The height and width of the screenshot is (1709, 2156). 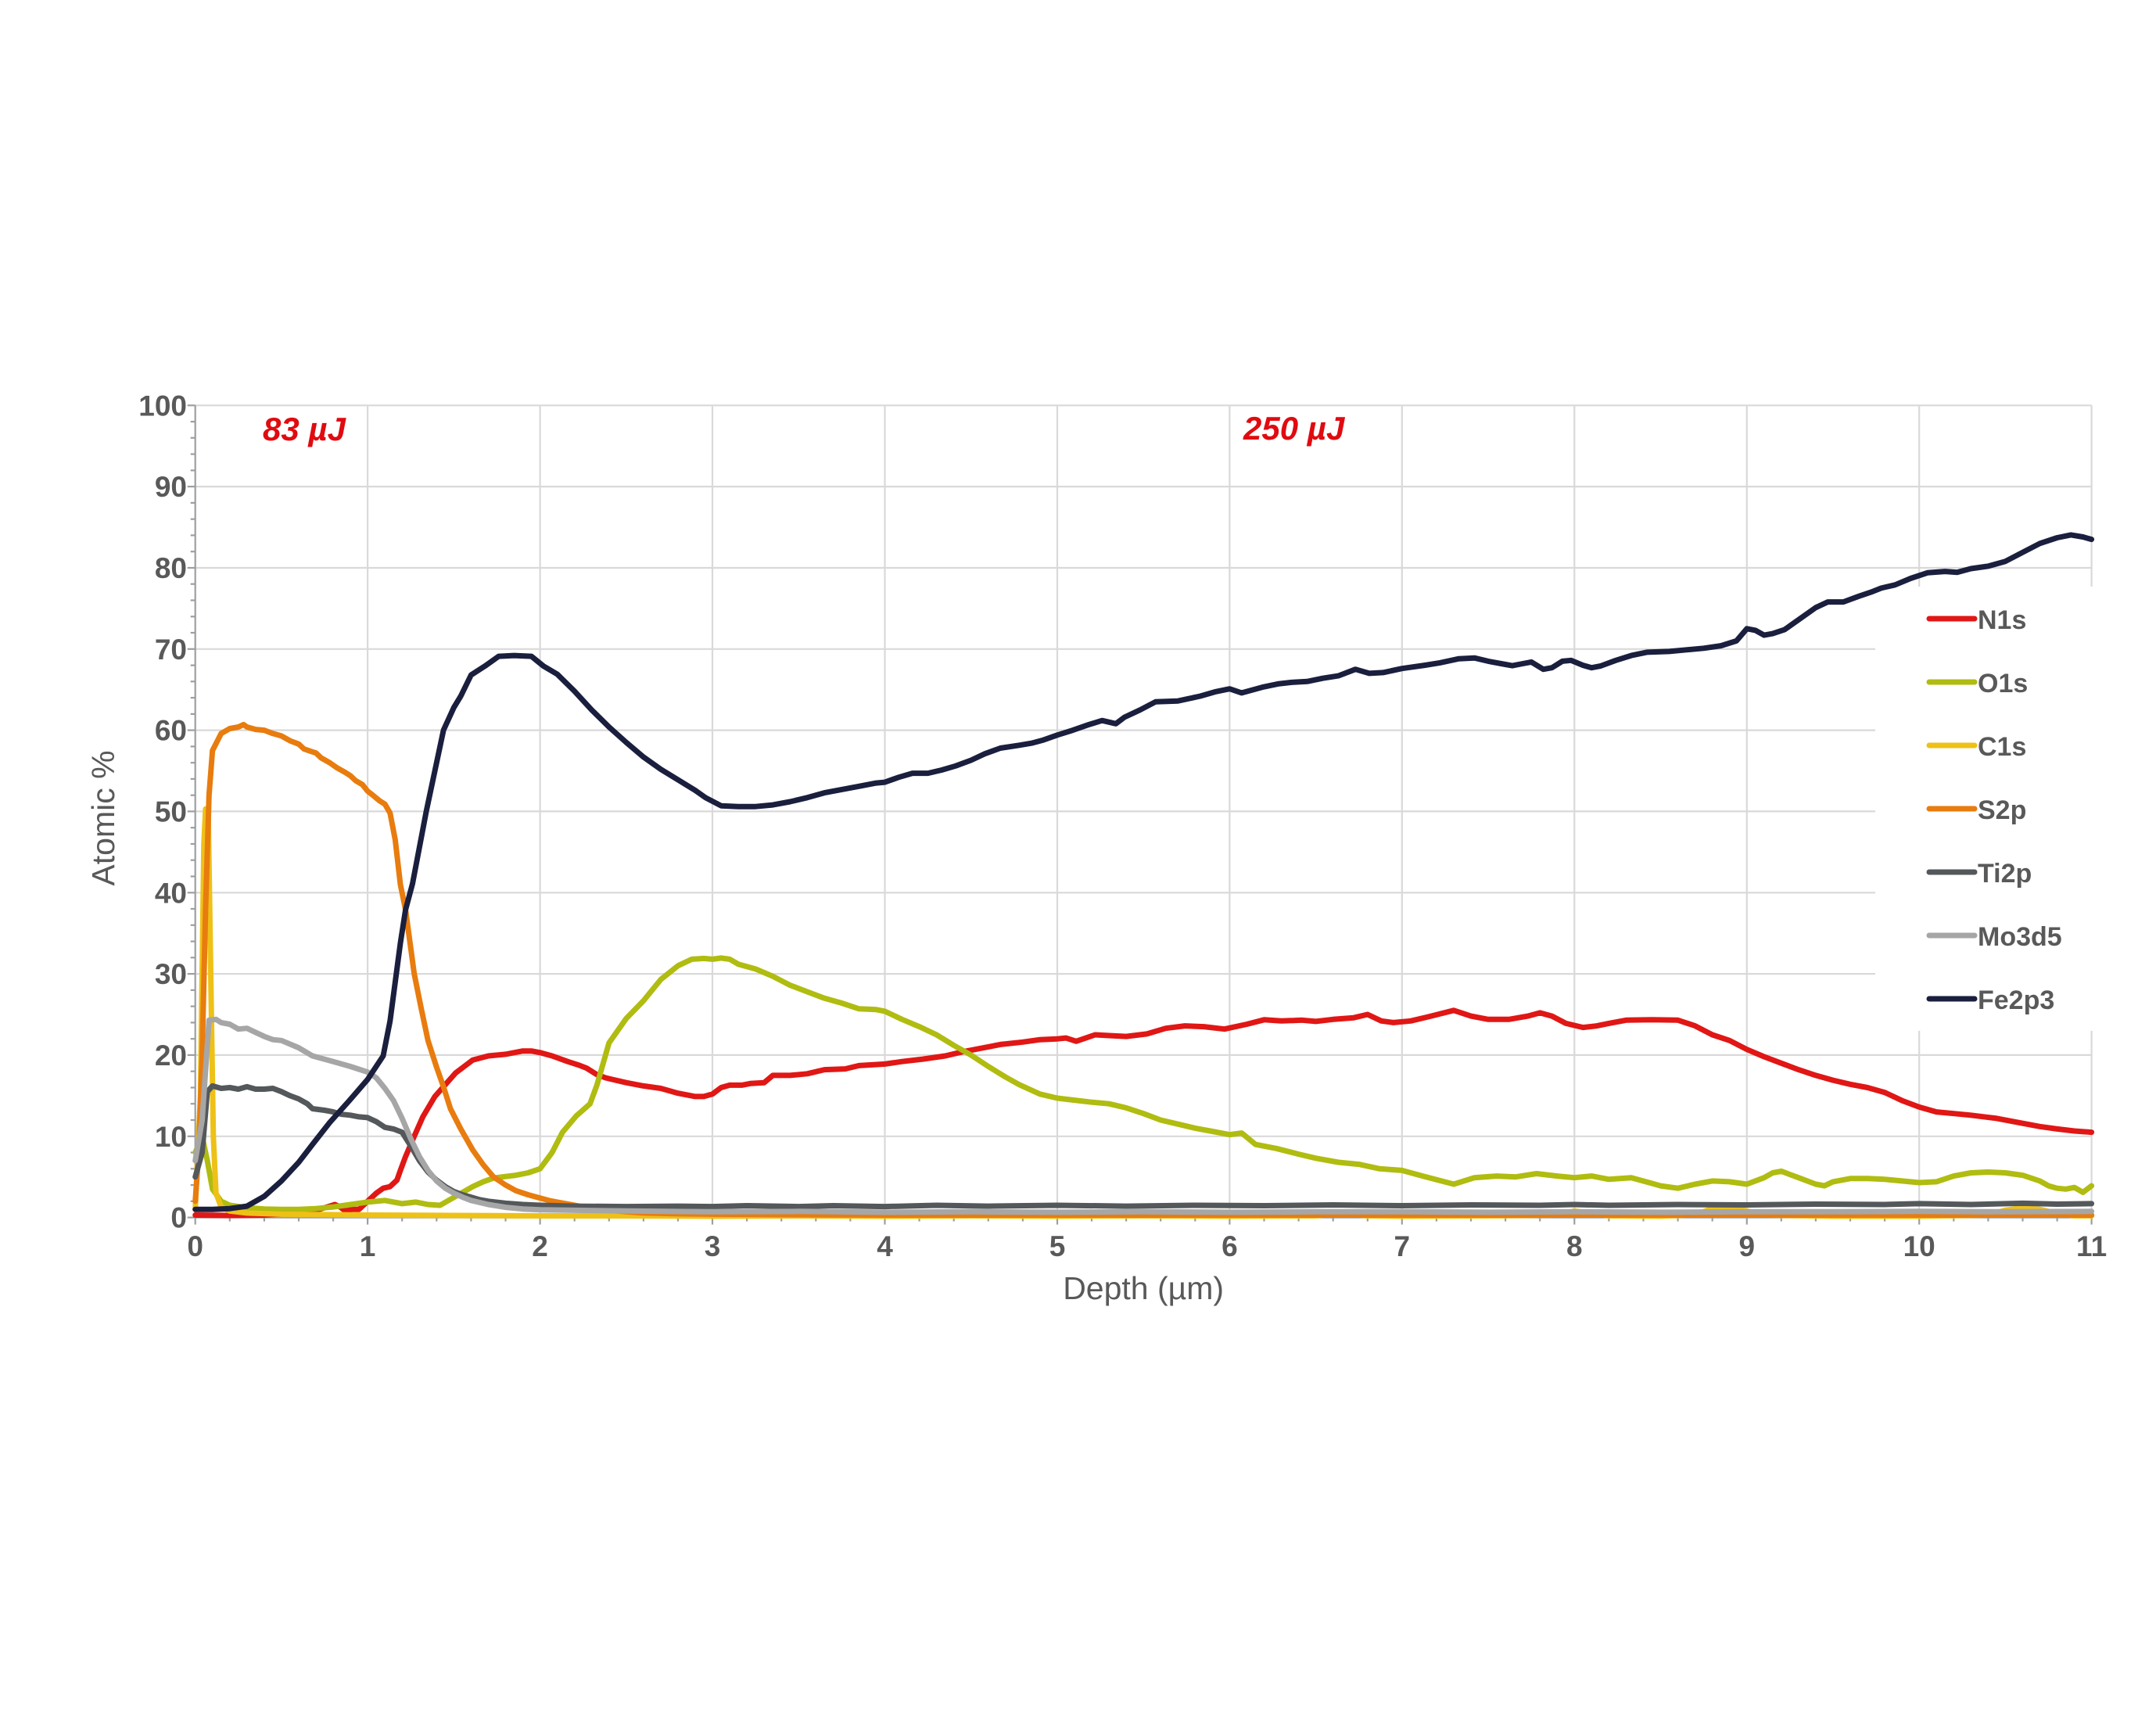 What do you see at coordinates (1143, 1288) in the screenshot?
I see `svg-text: Depth (µm)` at bounding box center [1143, 1288].